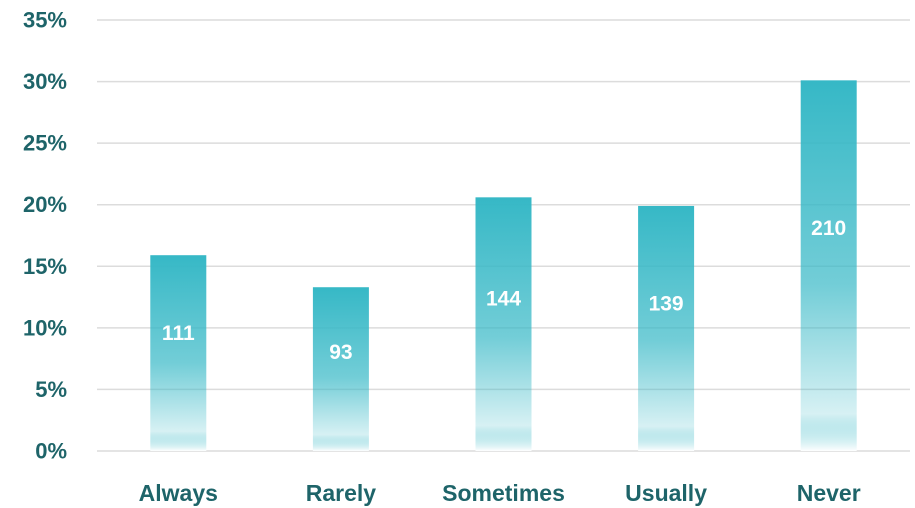 The width and height of the screenshot is (915, 508). I want to click on bar-usually, so click(666, 328).